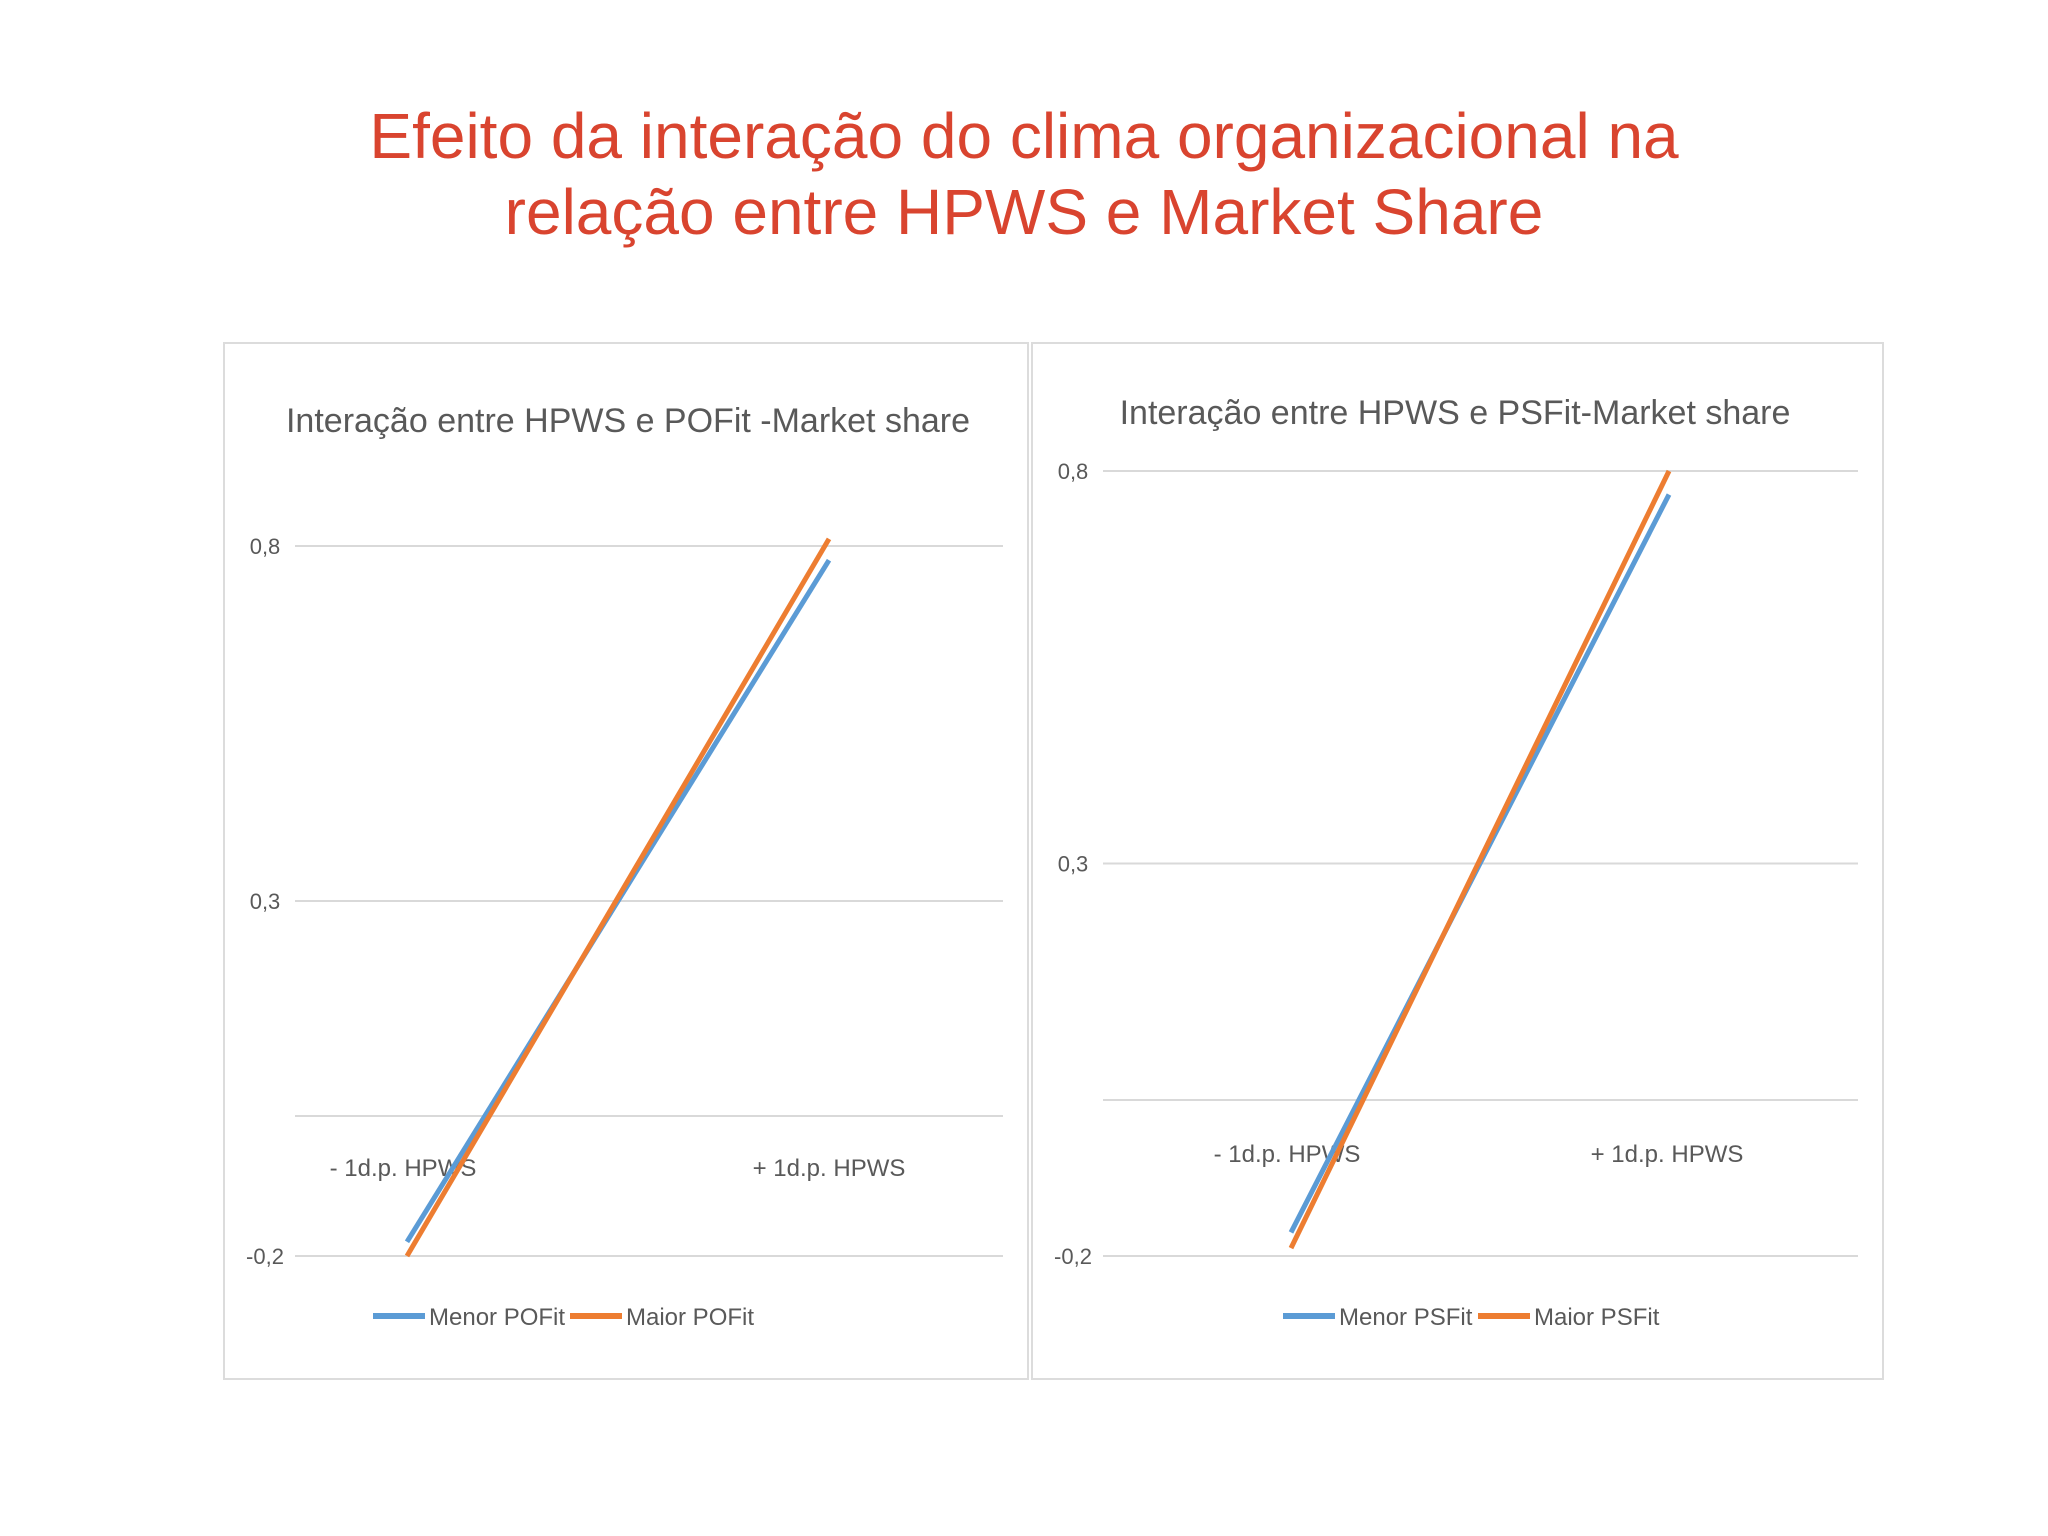 This screenshot has width=2048, height=1536. Describe the element at coordinates (497, 1317) in the screenshot. I see `legend-label: Menor POFit` at that location.